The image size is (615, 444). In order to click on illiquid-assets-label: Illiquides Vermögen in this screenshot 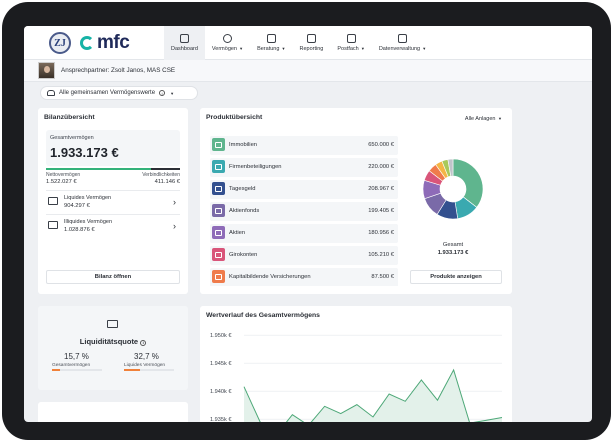, I will do `click(88, 222)`.